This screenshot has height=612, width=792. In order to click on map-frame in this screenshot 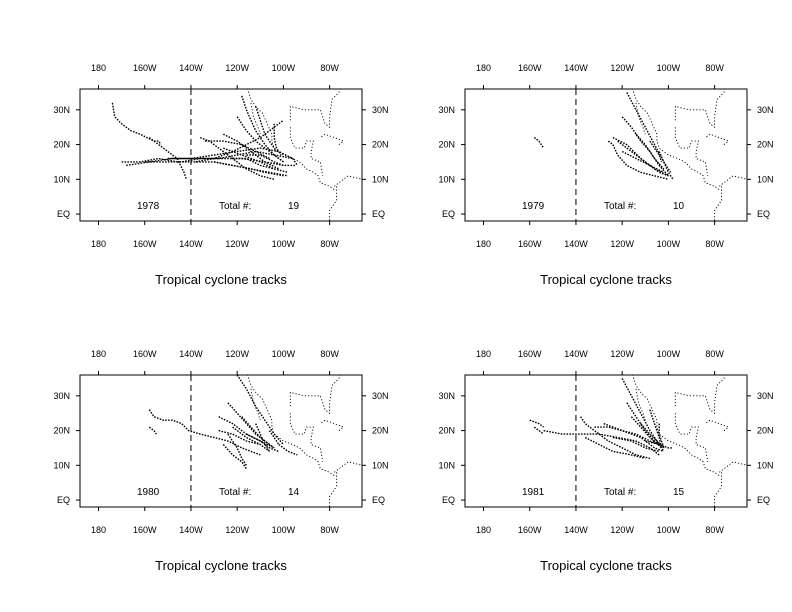, I will do `click(606, 155)`.